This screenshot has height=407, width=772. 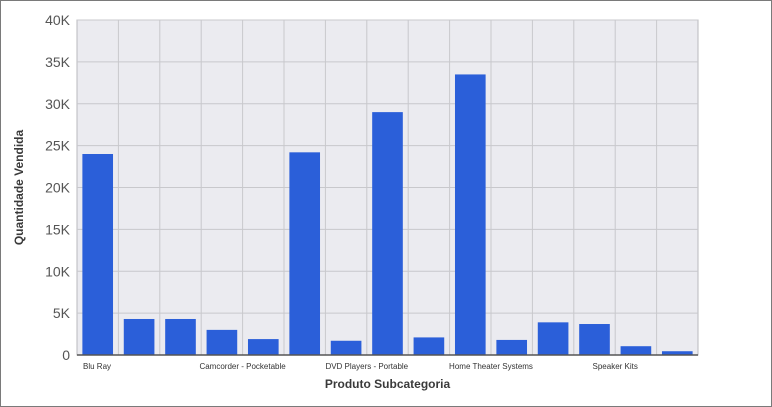 I want to click on x-tick-label: Camcorder - Pocketable, so click(x=242, y=366).